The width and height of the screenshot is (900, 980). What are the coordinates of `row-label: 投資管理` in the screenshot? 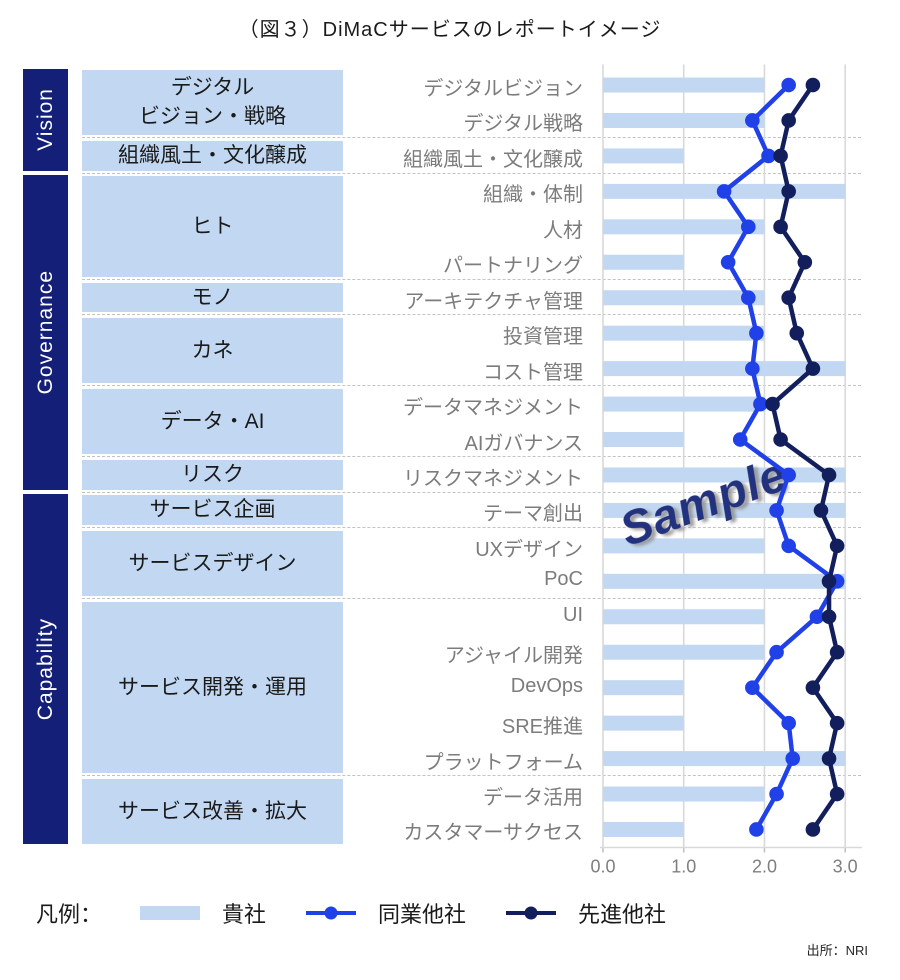 It's located at (543, 337).